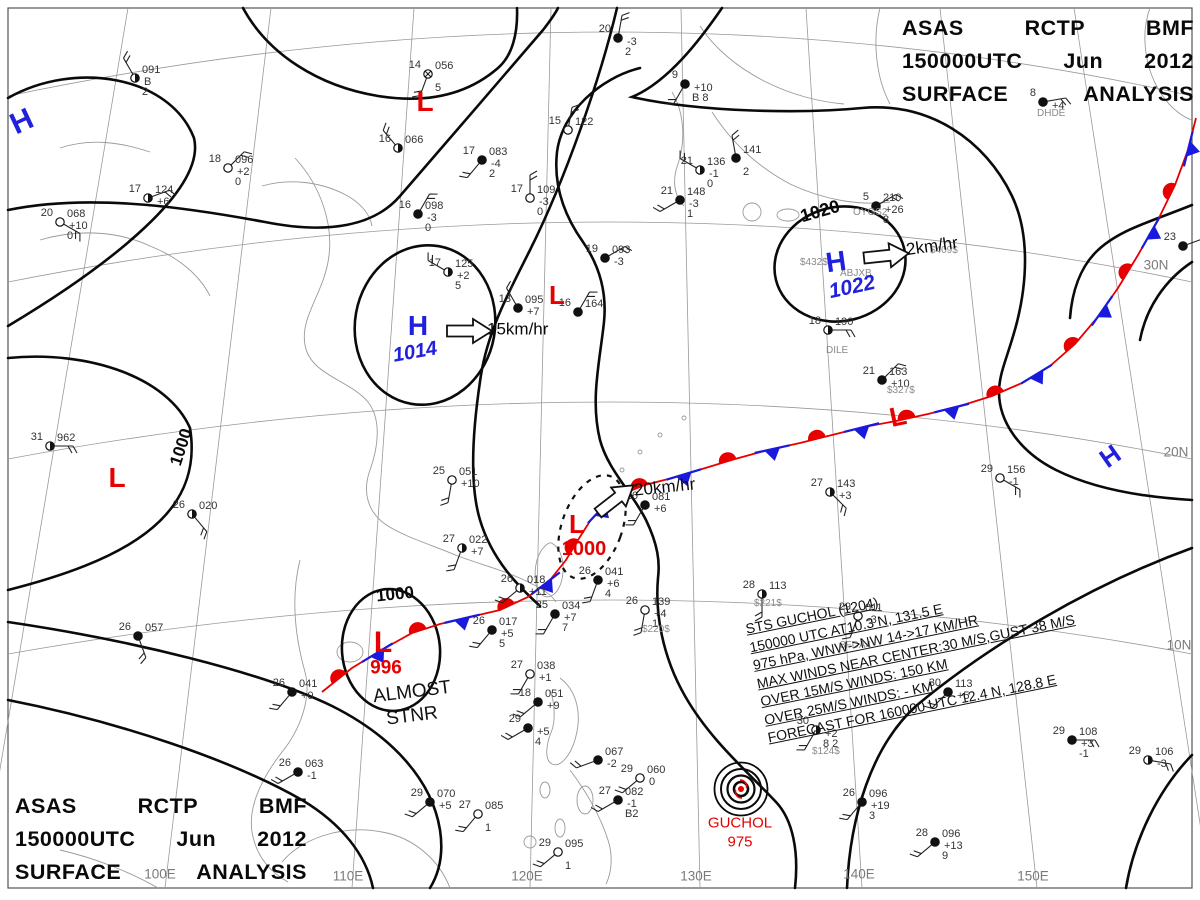 The image size is (1200, 900). I want to click on station-plot: 29 011-3, so click(861, 620).